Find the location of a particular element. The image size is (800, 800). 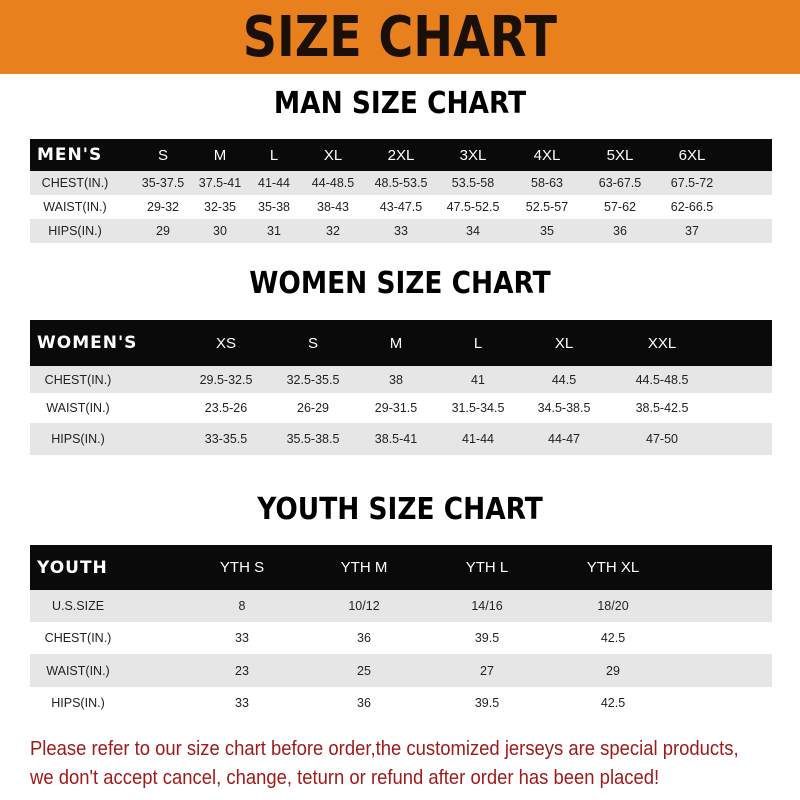

measurement-cell: 48.5-53.5 is located at coordinates (401, 183).